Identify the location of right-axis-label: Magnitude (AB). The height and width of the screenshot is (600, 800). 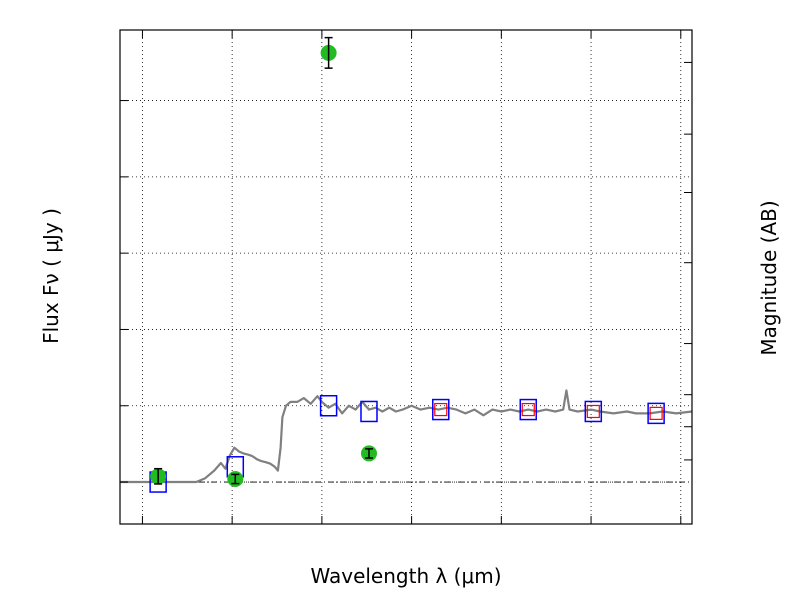
(769, 277).